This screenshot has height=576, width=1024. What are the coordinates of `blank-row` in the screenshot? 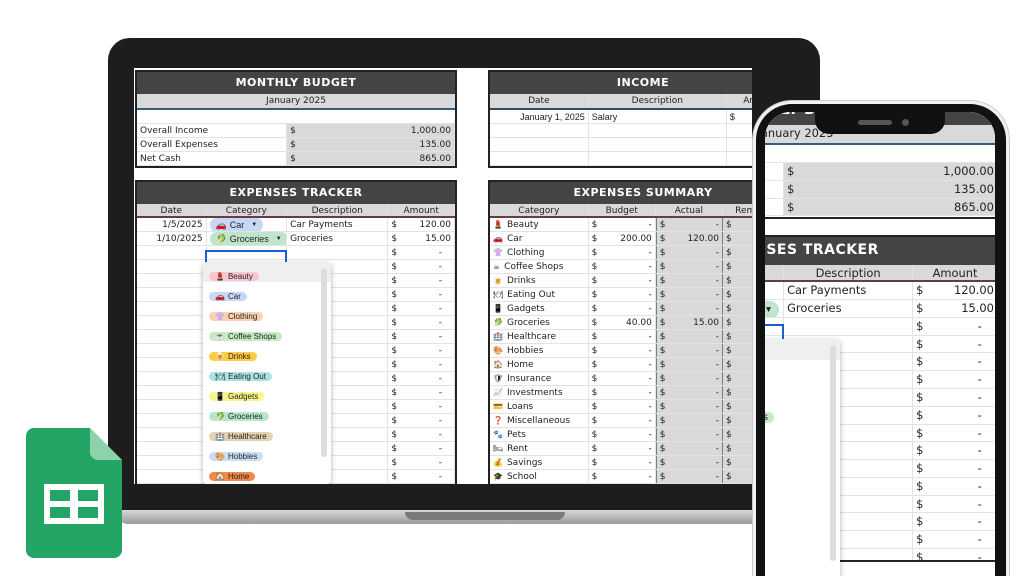 It's located at (296, 117).